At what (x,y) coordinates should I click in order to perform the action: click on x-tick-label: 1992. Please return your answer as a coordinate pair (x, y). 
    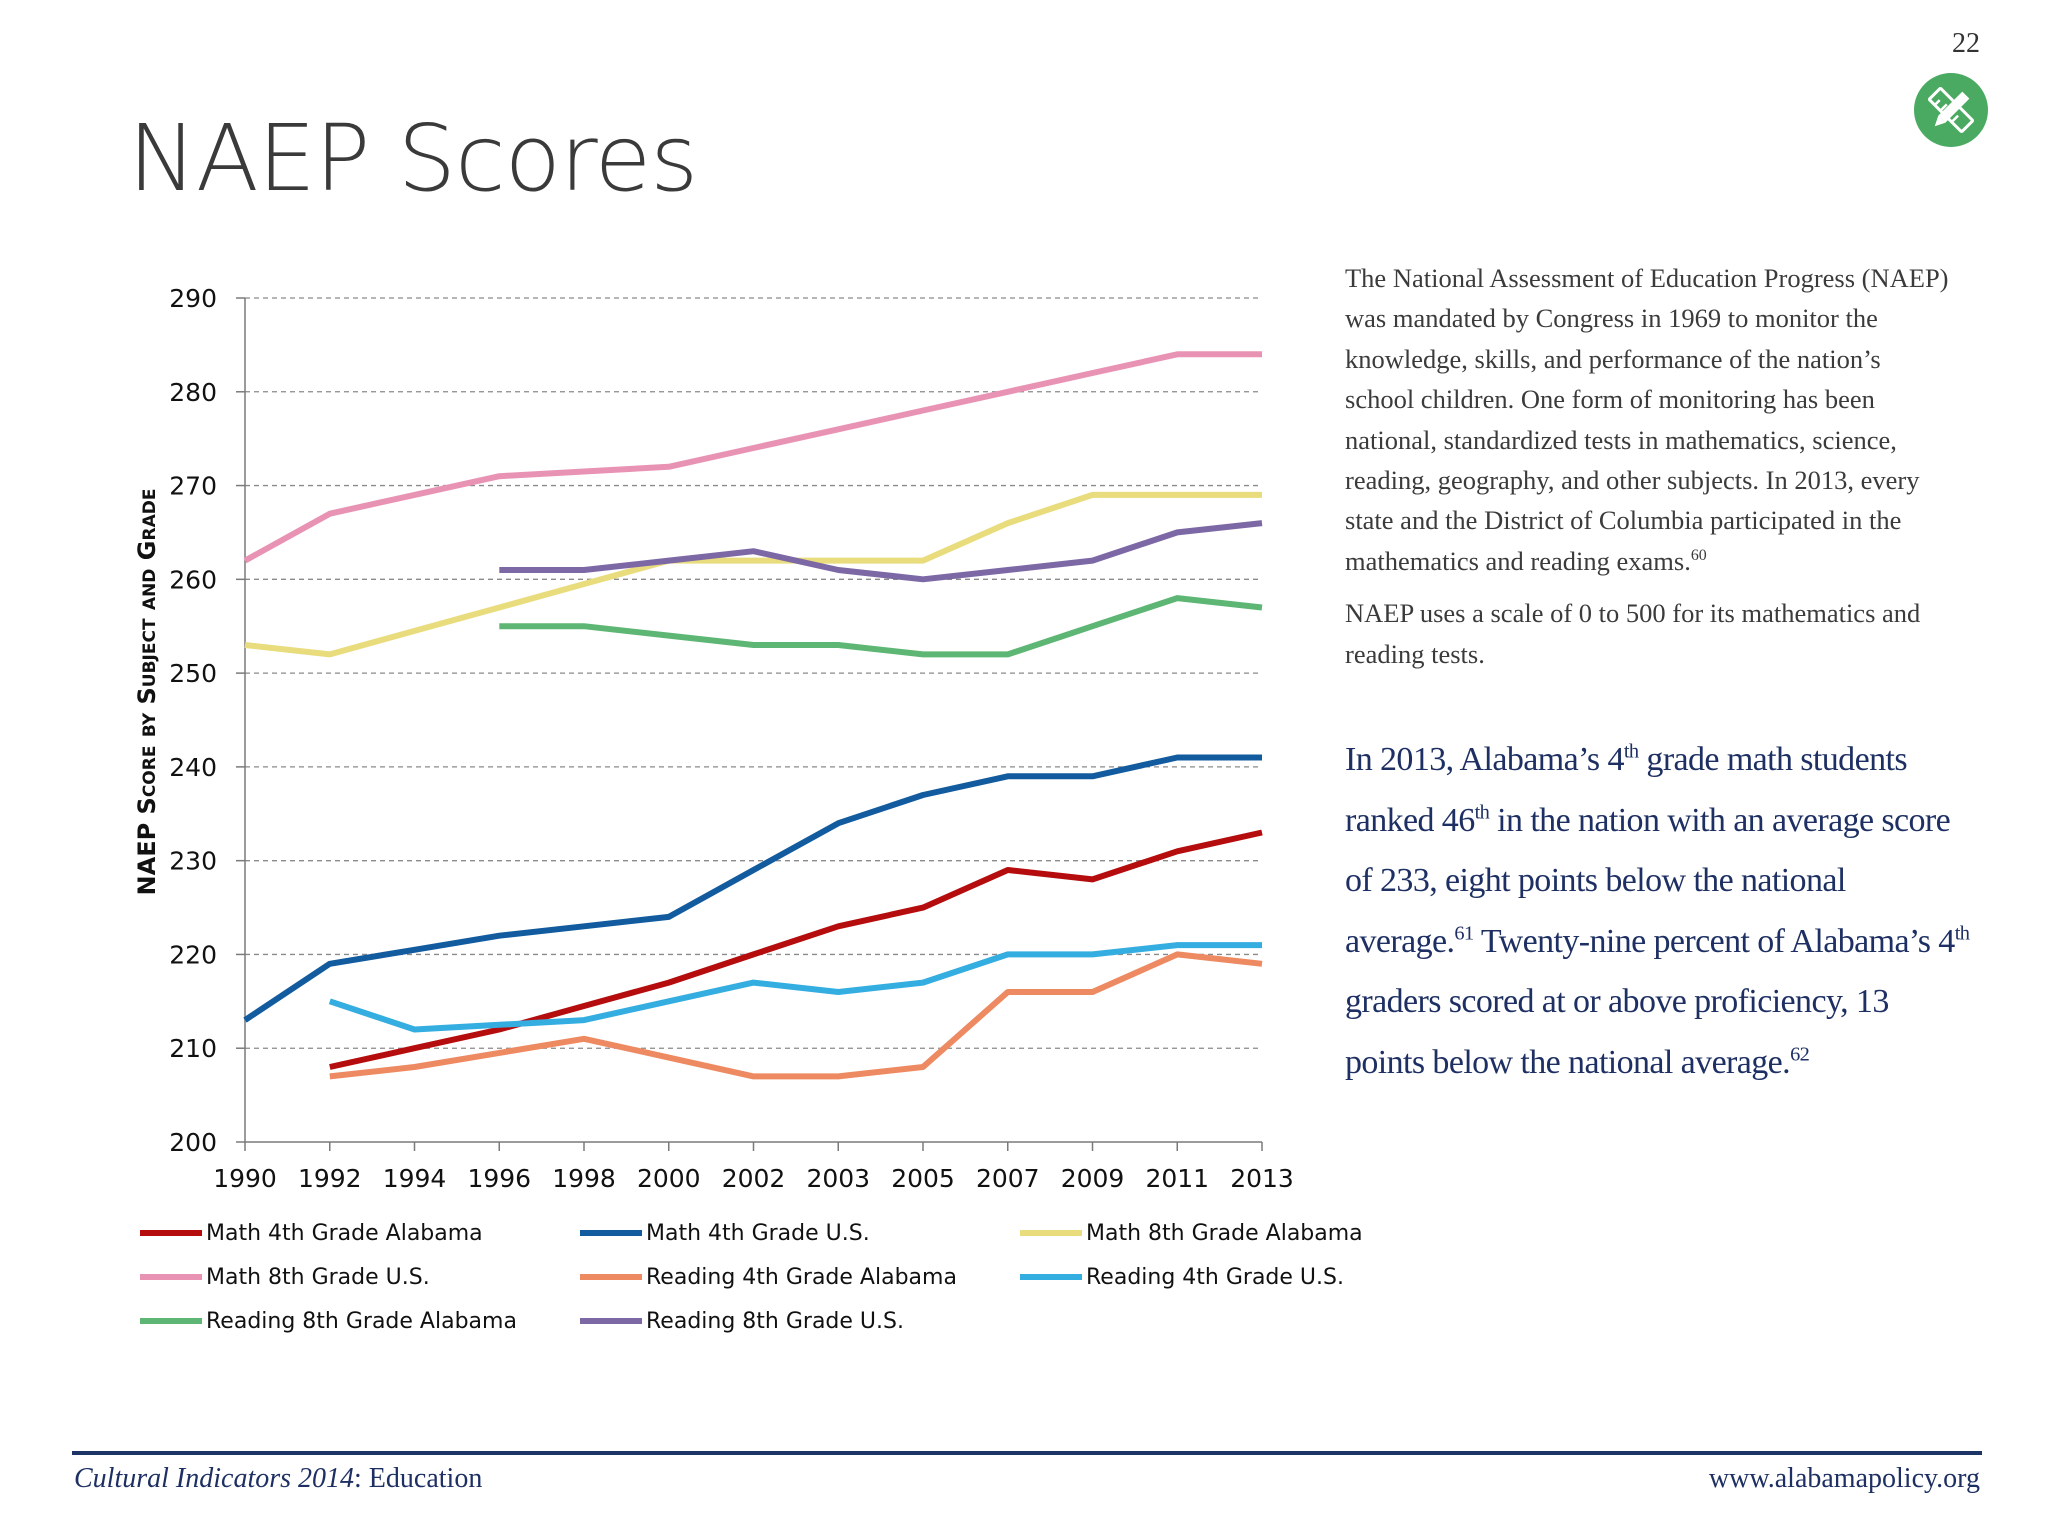
    Looking at the image, I should click on (330, 1178).